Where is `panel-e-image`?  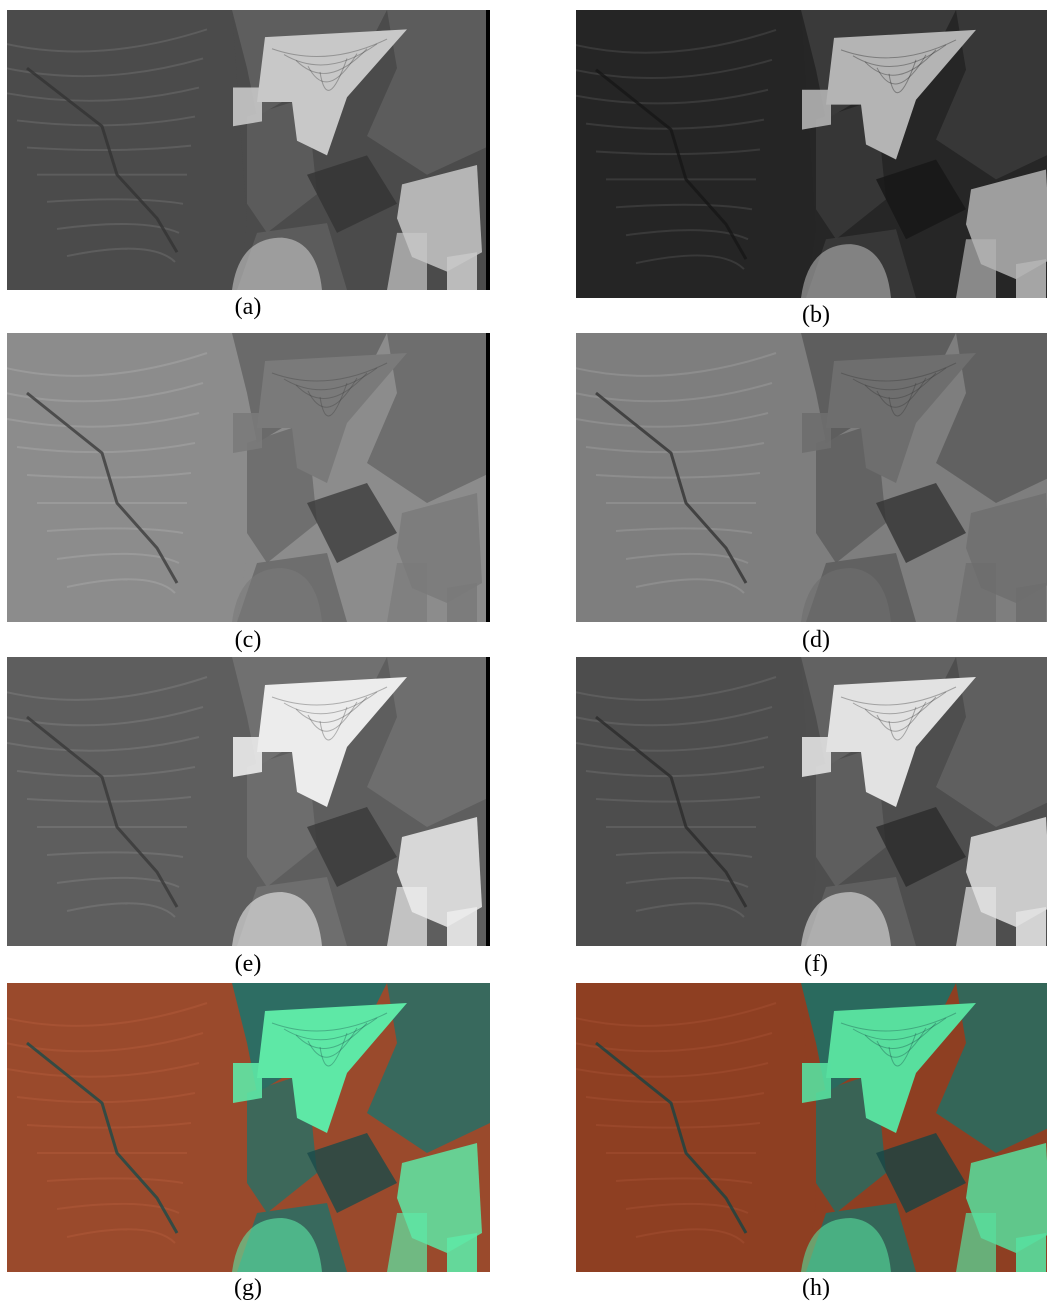
panel-e-image is located at coordinates (248, 801).